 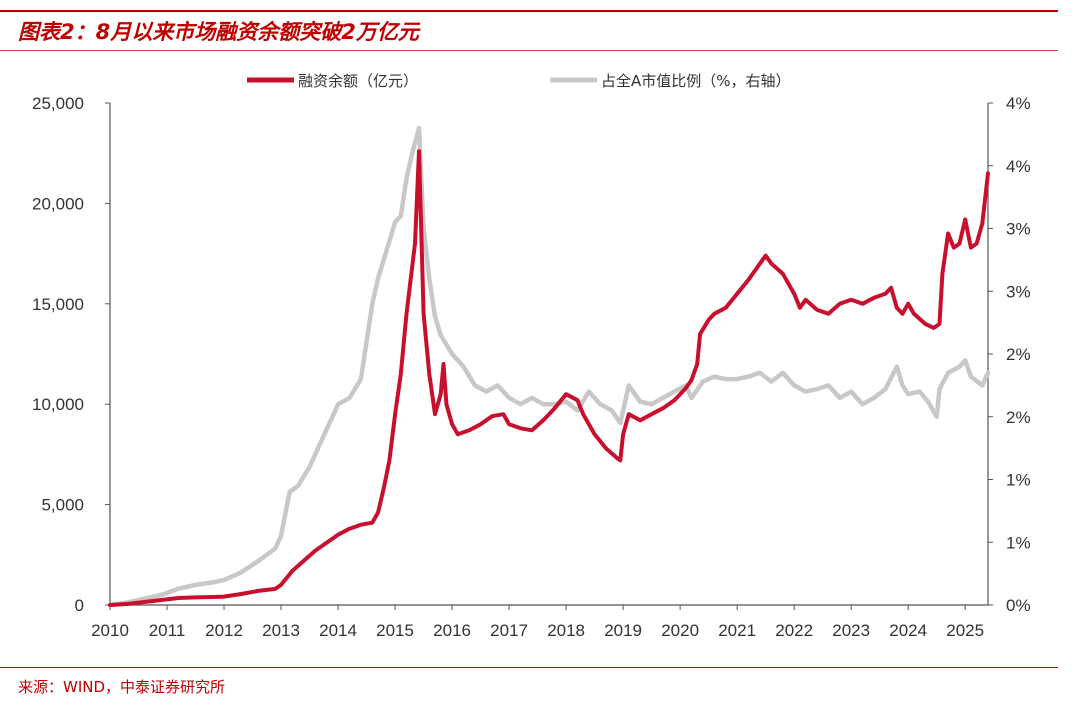 What do you see at coordinates (224, 630) in the screenshot?
I see `x-tick-label: 2012` at bounding box center [224, 630].